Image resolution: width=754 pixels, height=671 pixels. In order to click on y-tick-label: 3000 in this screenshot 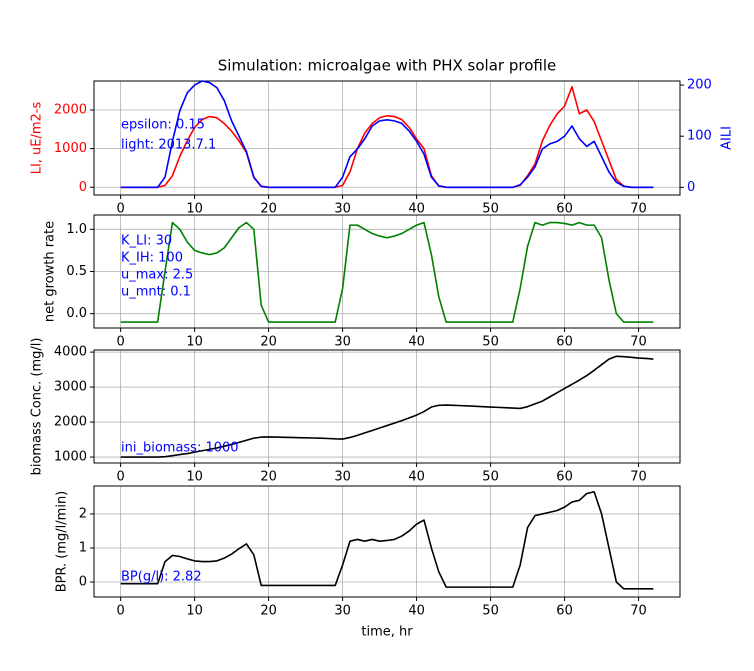, I will do `click(70, 387)`.